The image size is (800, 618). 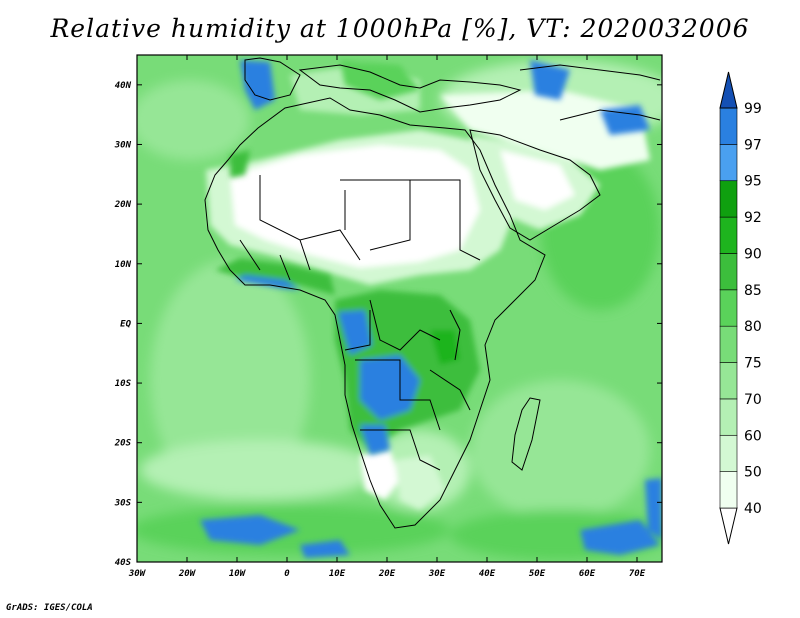 What do you see at coordinates (637, 574) in the screenshot?
I see `lon-tick-label: 70E` at bounding box center [637, 574].